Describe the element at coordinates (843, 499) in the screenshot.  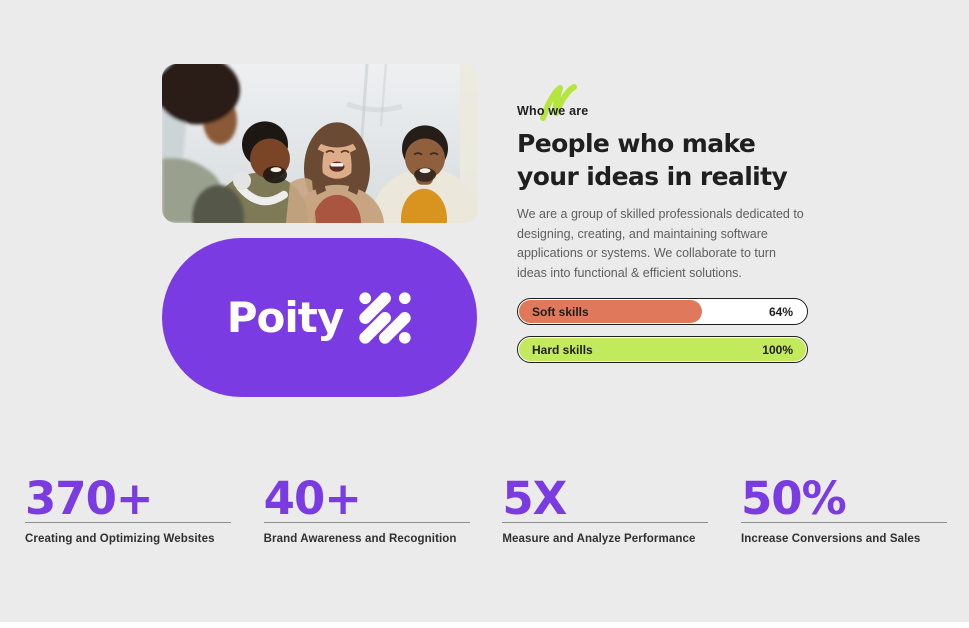
I see `stat-value: 50%` at that location.